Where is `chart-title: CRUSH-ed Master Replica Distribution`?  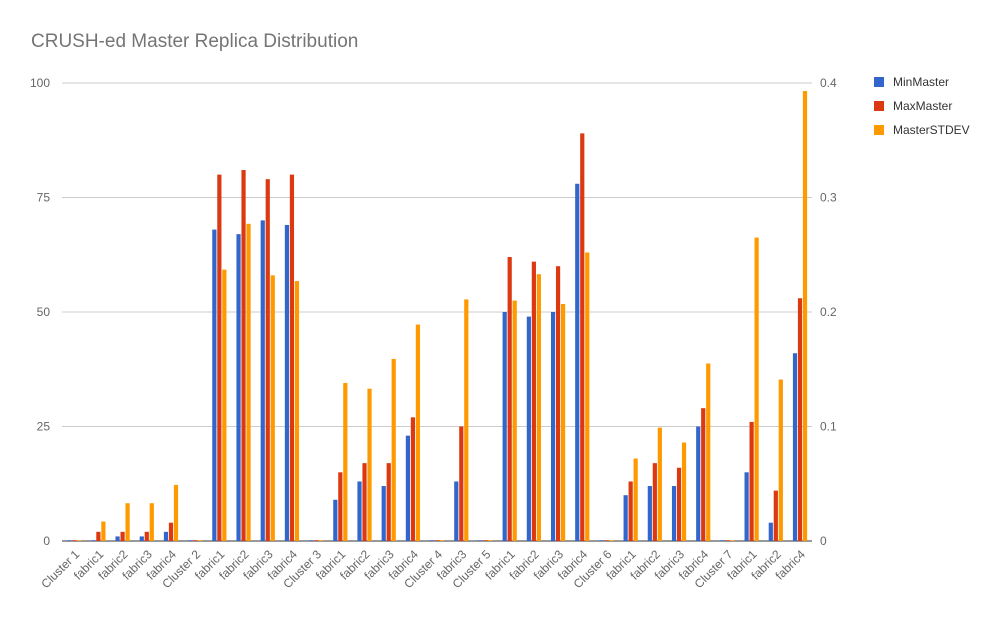
chart-title: CRUSH-ed Master Replica Distribution is located at coordinates (195, 41).